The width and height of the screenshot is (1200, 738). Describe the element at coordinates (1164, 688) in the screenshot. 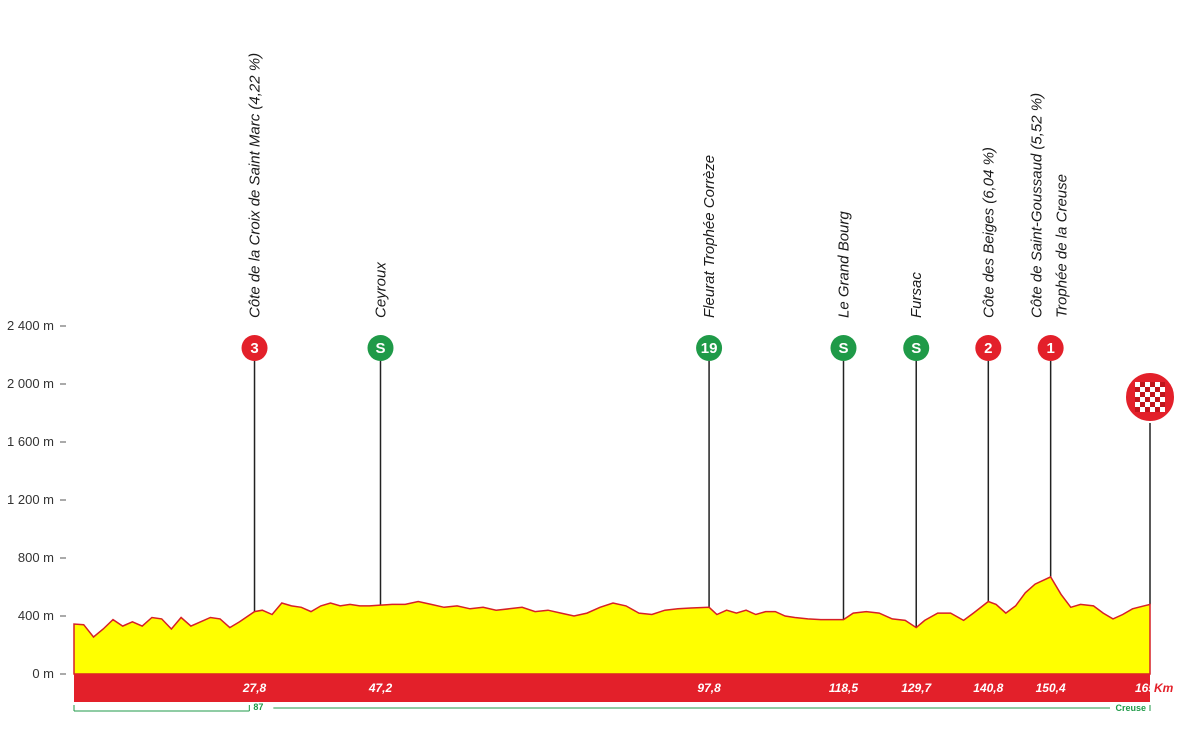

I see `km-unit-label: Km` at that location.